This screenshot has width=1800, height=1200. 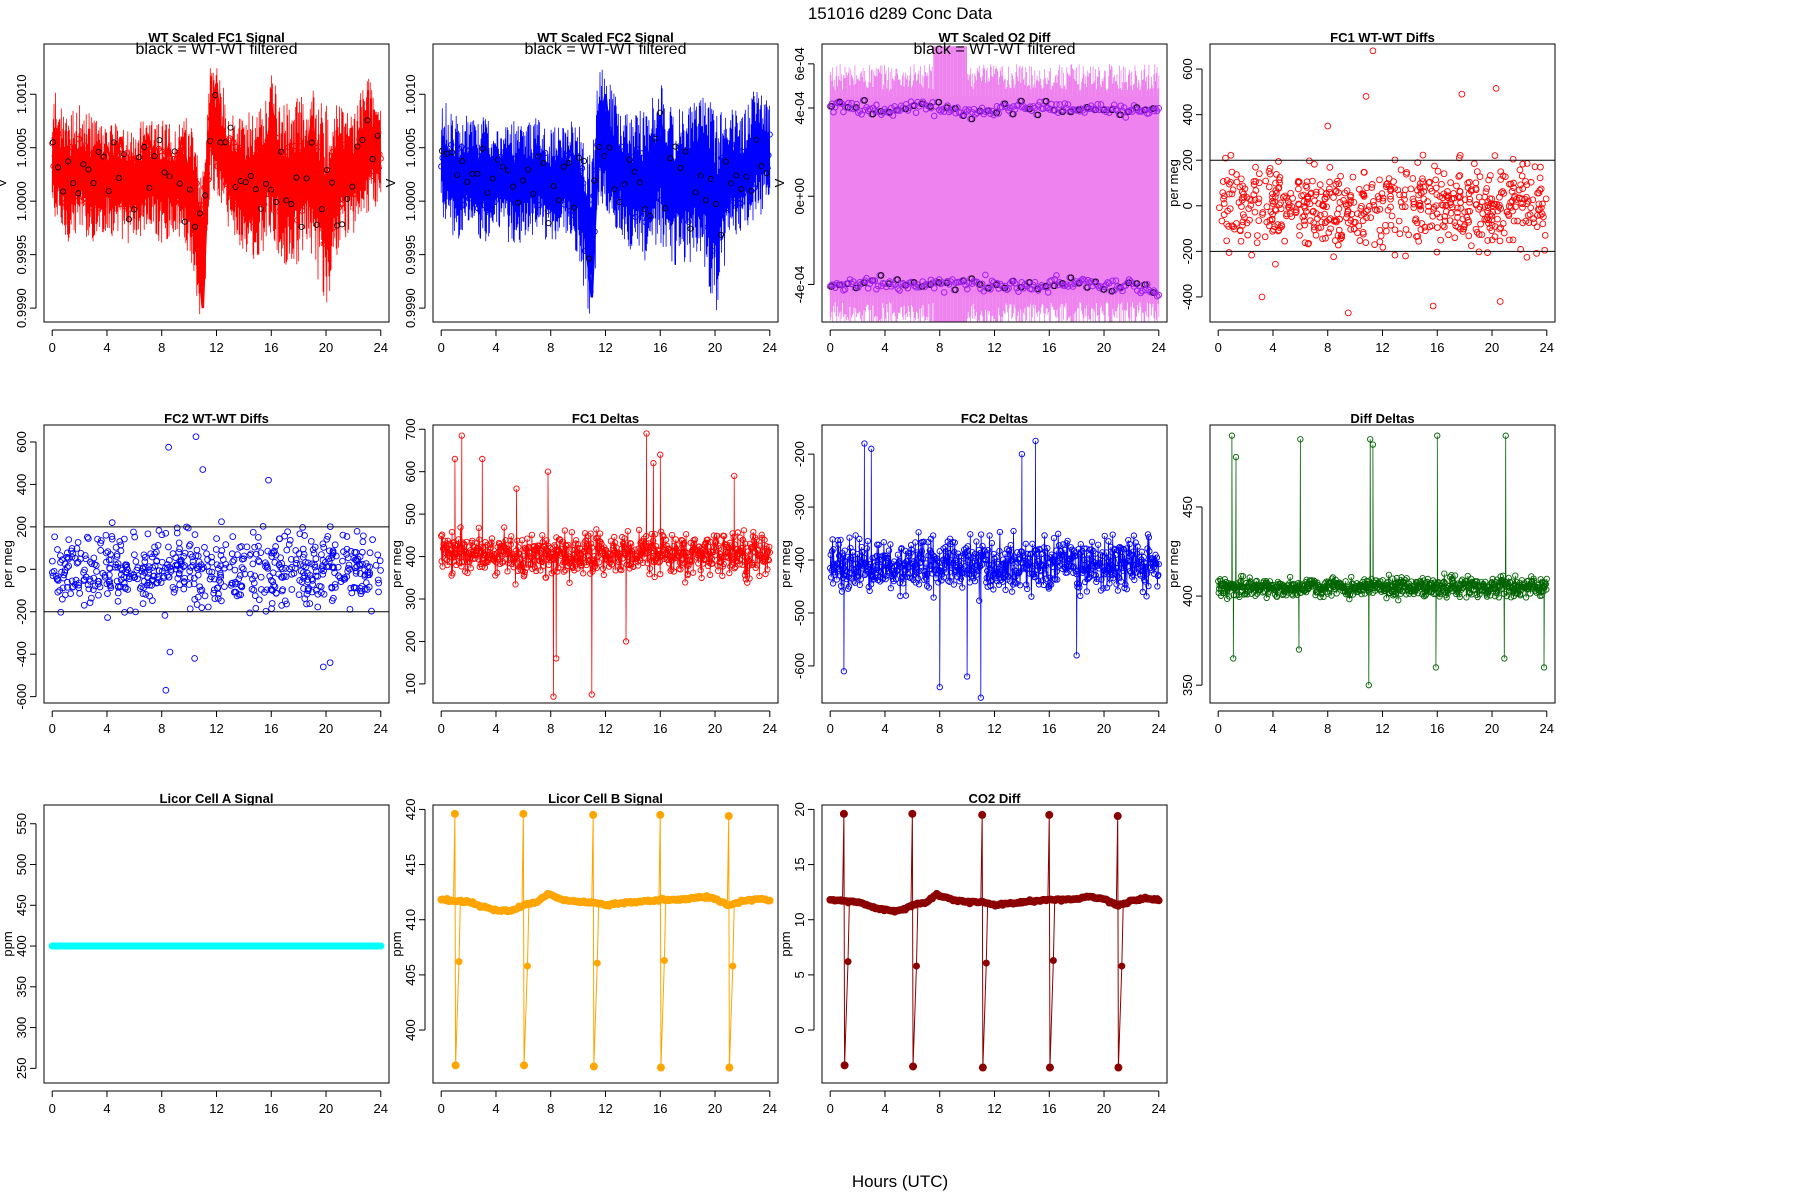 What do you see at coordinates (21, 255) in the screenshot?
I see `y-tick-label: 0.9995` at bounding box center [21, 255].